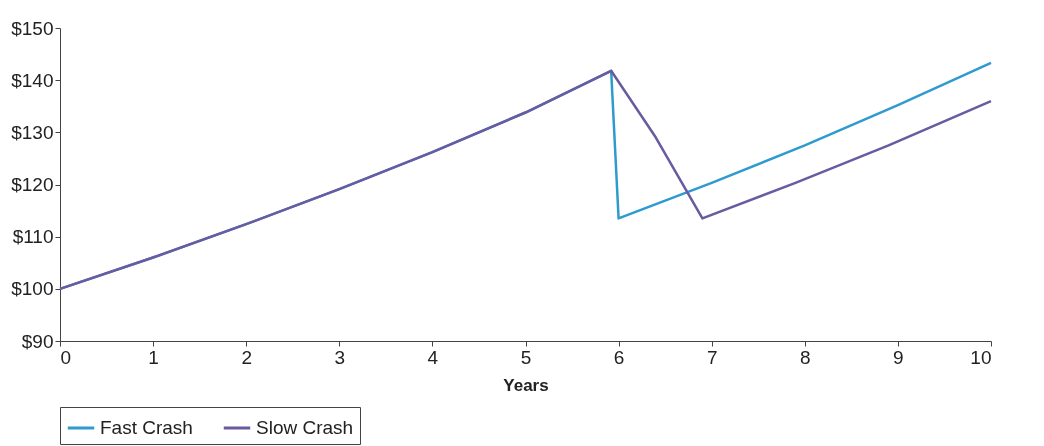 Image resolution: width=1044 pixels, height=446 pixels. Describe the element at coordinates (32, 289) in the screenshot. I see `y-tick-label: $100` at that location.